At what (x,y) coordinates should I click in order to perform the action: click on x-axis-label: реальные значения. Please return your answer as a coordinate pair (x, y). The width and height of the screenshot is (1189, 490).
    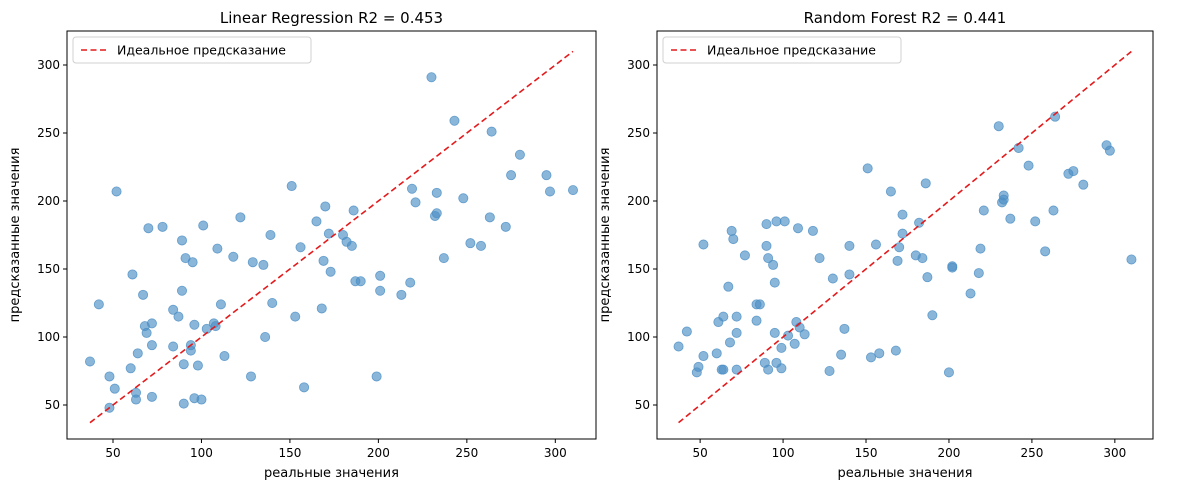
    Looking at the image, I should click on (331, 473).